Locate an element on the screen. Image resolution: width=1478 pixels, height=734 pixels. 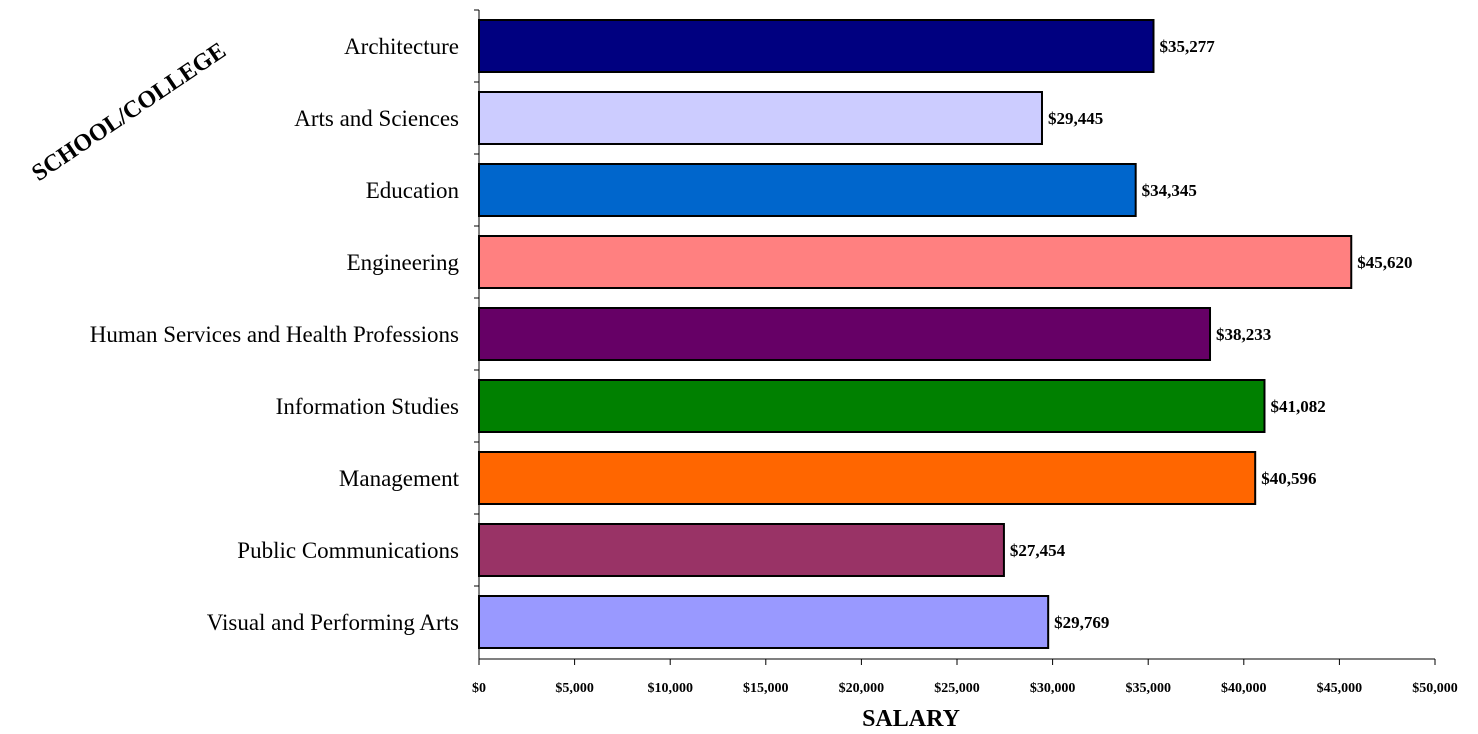
category-label: Architecture is located at coordinates (401, 46).